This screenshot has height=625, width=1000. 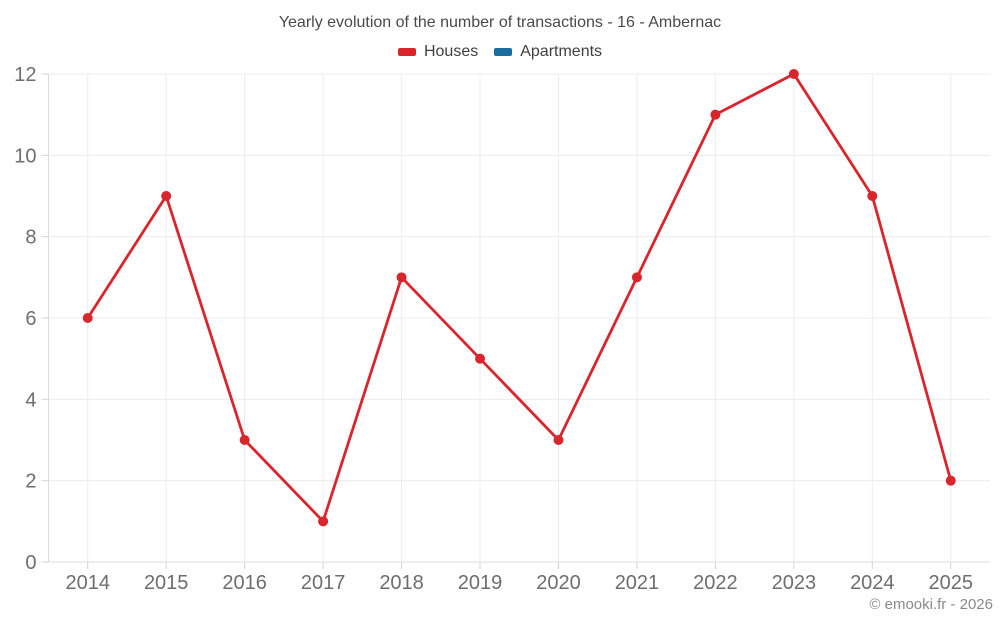 I want to click on y-tick-label: 8, so click(x=30, y=238).